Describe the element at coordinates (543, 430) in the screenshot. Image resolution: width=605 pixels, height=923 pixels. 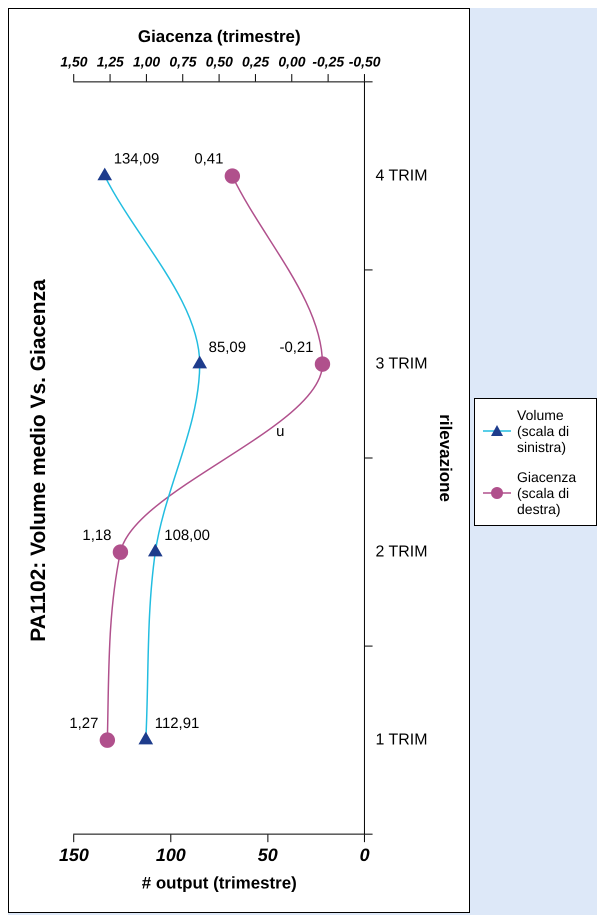
I see `legend-label: Volume (scala di sinistra)` at that location.